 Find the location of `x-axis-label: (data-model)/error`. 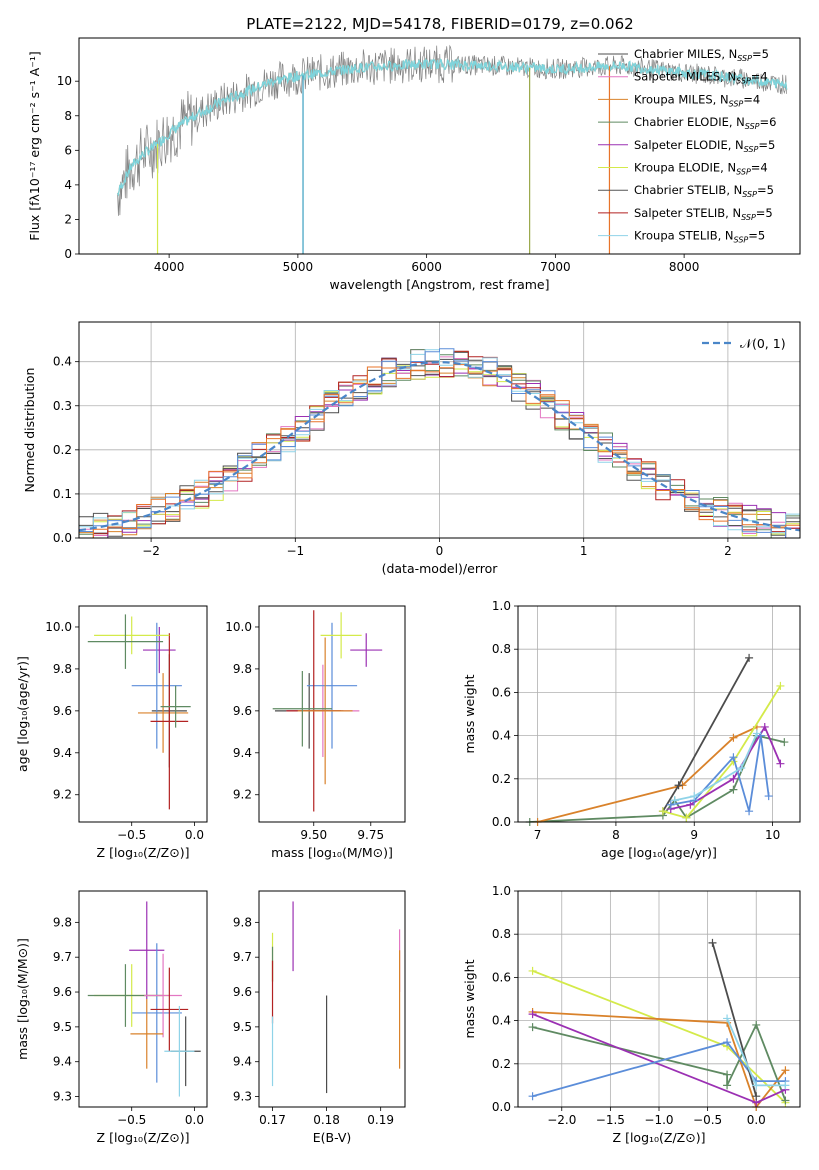

x-axis-label: (data-model)/error is located at coordinates (440, 568).